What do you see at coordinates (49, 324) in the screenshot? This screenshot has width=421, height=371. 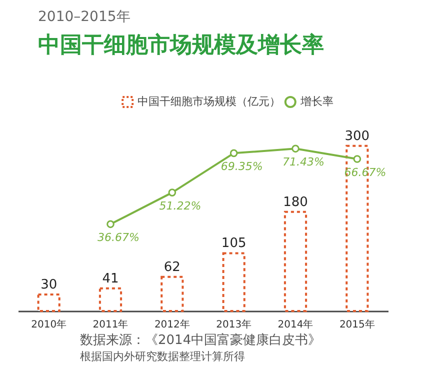 I see `x-tick-label: 2010年` at bounding box center [49, 324].